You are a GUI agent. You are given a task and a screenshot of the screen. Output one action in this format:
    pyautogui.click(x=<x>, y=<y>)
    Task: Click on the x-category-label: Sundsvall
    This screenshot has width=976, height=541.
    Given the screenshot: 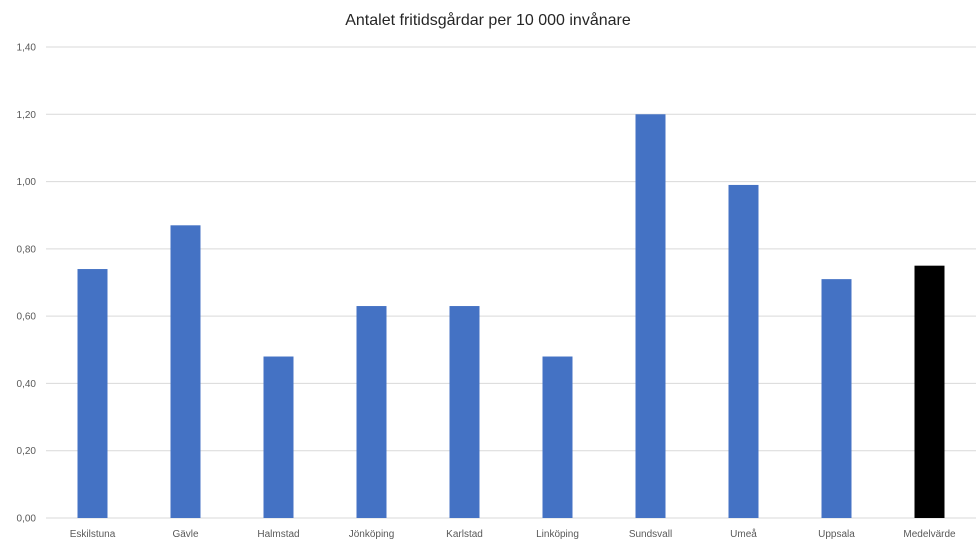 What is the action you would take?
    pyautogui.click(x=650, y=534)
    